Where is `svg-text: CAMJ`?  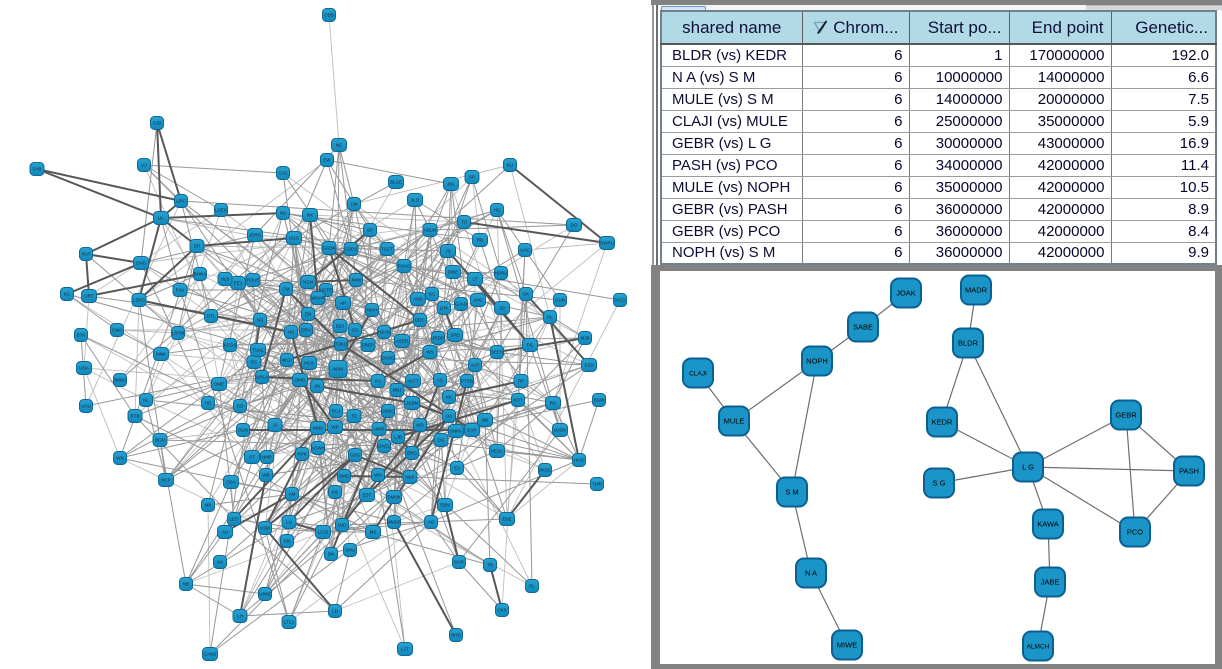 svg-text: CAMJ is located at coordinates (210, 654).